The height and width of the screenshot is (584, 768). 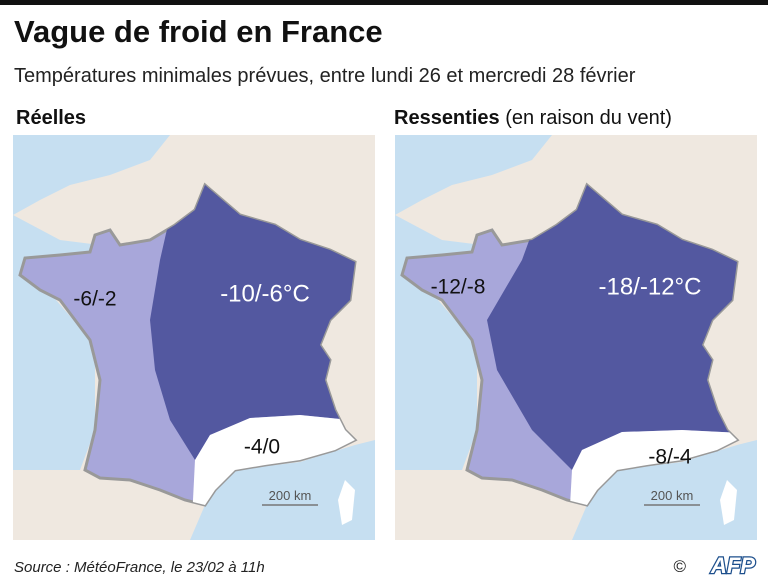 I want to click on panel-heading-note: (en raison du vent), so click(x=588, y=118).